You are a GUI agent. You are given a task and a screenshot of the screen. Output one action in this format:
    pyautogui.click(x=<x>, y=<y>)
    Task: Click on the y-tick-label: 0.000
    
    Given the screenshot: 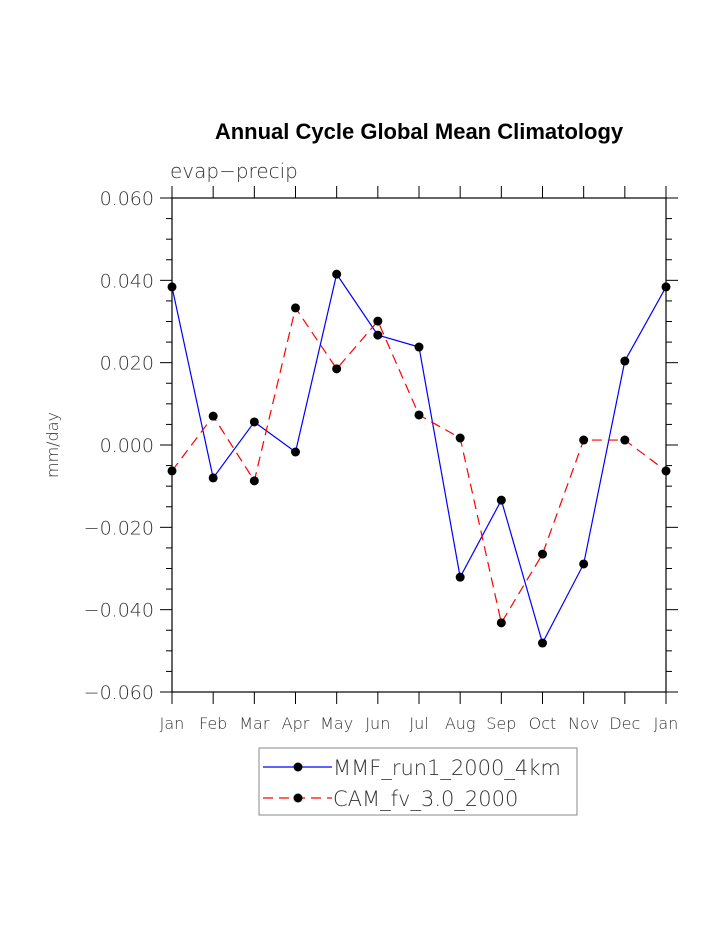 What is the action you would take?
    pyautogui.click(x=127, y=446)
    